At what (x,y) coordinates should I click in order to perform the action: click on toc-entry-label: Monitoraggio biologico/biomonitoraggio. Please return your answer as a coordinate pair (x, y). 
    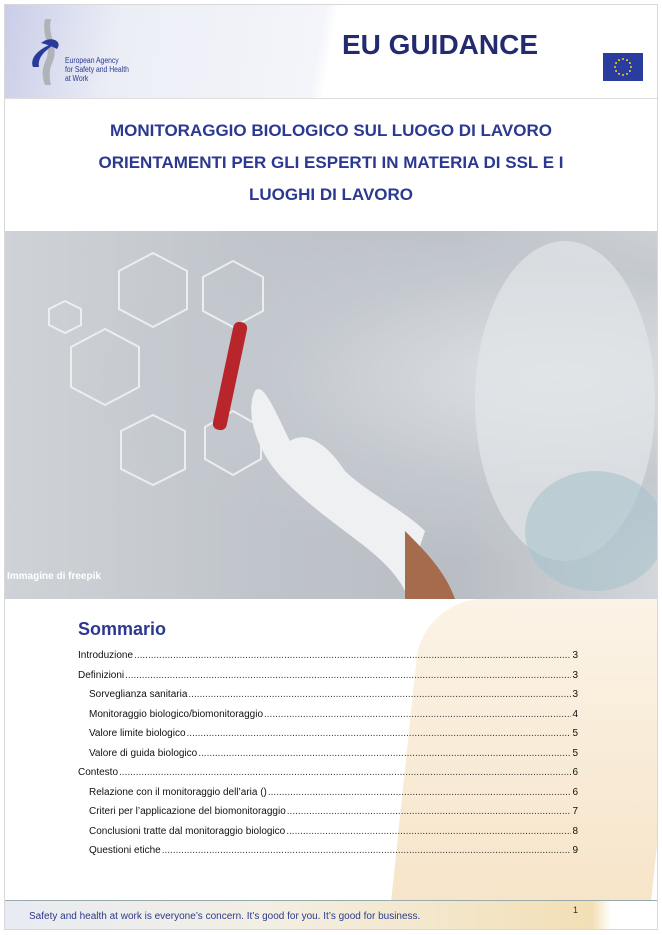
    Looking at the image, I should click on (176, 714).